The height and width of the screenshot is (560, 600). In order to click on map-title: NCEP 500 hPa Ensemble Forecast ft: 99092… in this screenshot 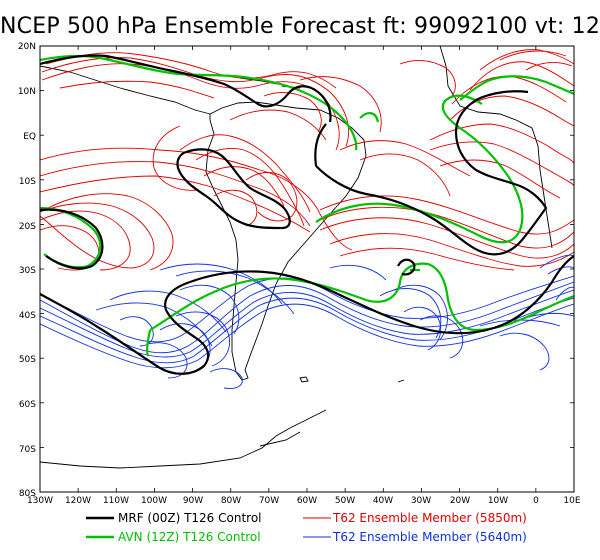, I will do `click(300, 26)`.